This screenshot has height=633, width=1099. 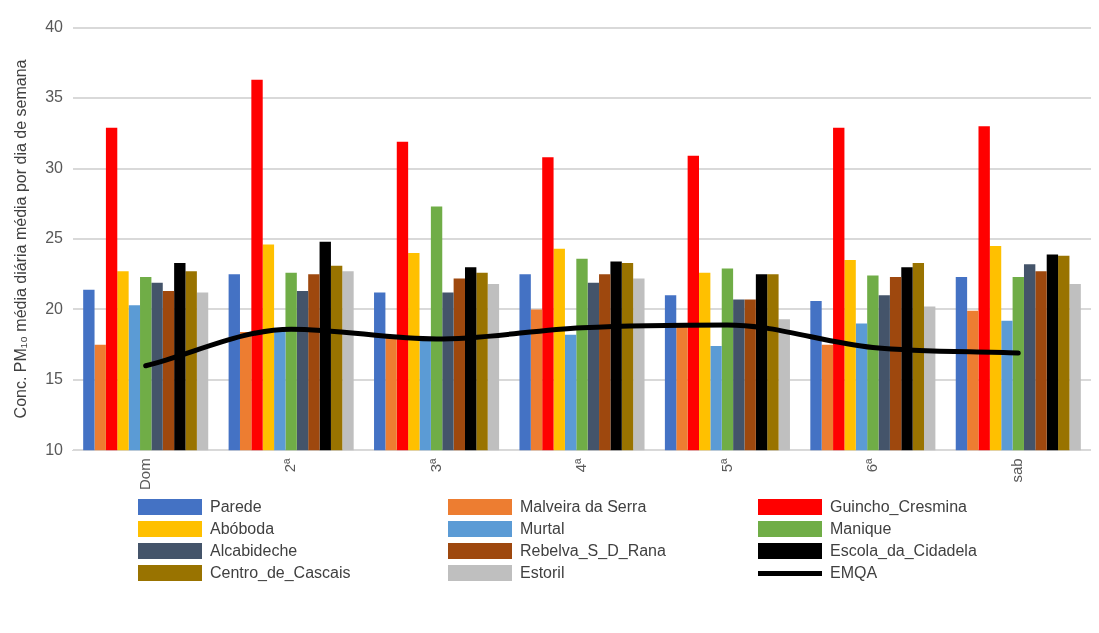 What do you see at coordinates (435, 465) in the screenshot?
I see `x-tick-label: 3ª` at bounding box center [435, 465].